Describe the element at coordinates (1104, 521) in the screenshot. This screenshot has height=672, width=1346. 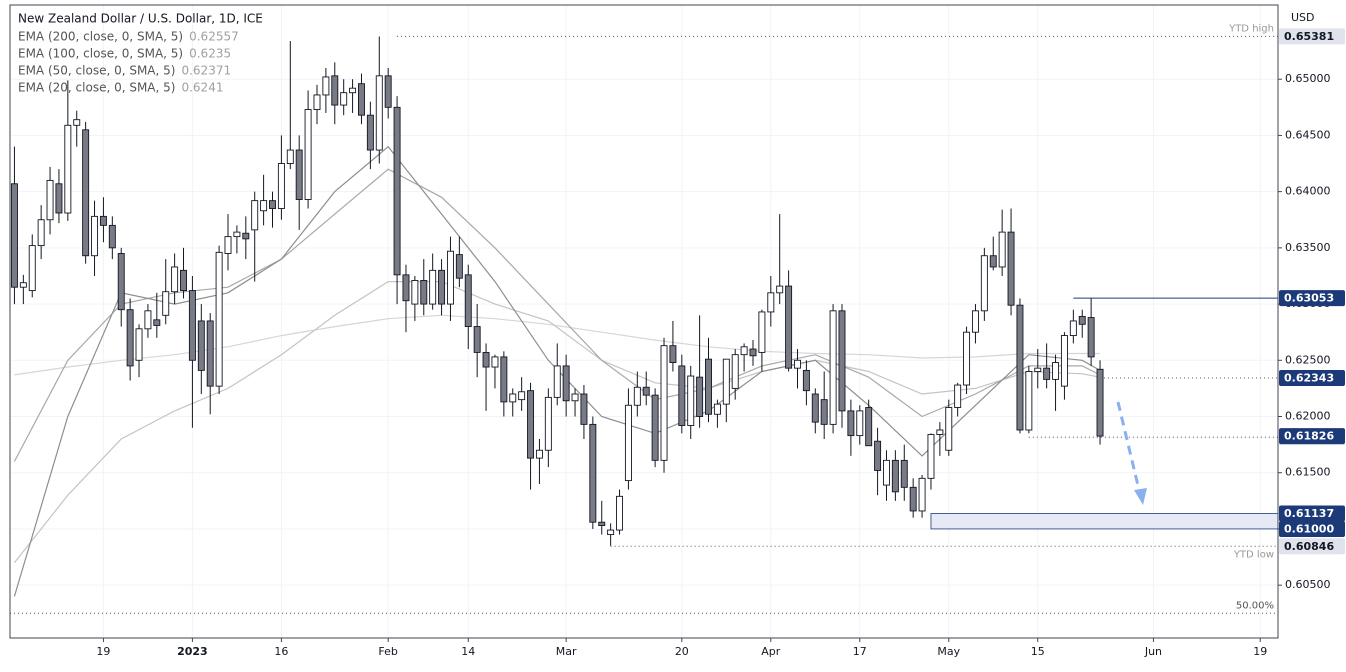
I see `target-zone` at that location.